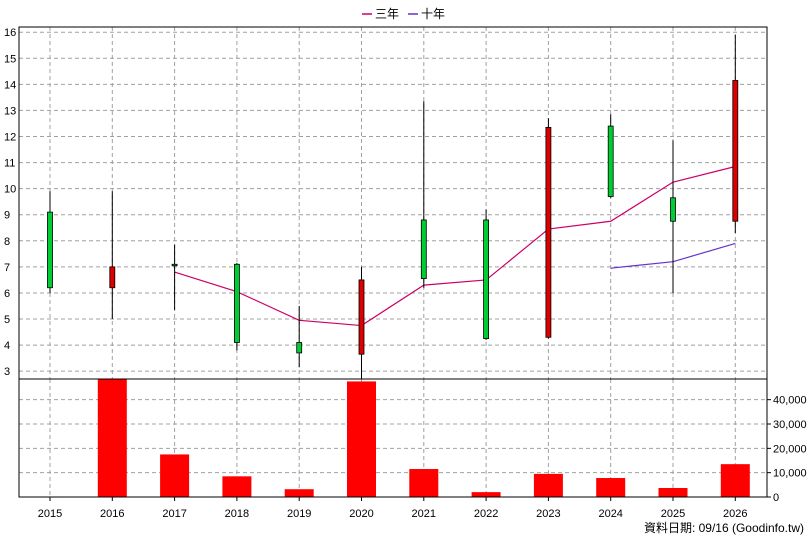 The image size is (808, 540). Describe the element at coordinates (299, 514) in the screenshot. I see `x-tick-label: 2019` at that location.